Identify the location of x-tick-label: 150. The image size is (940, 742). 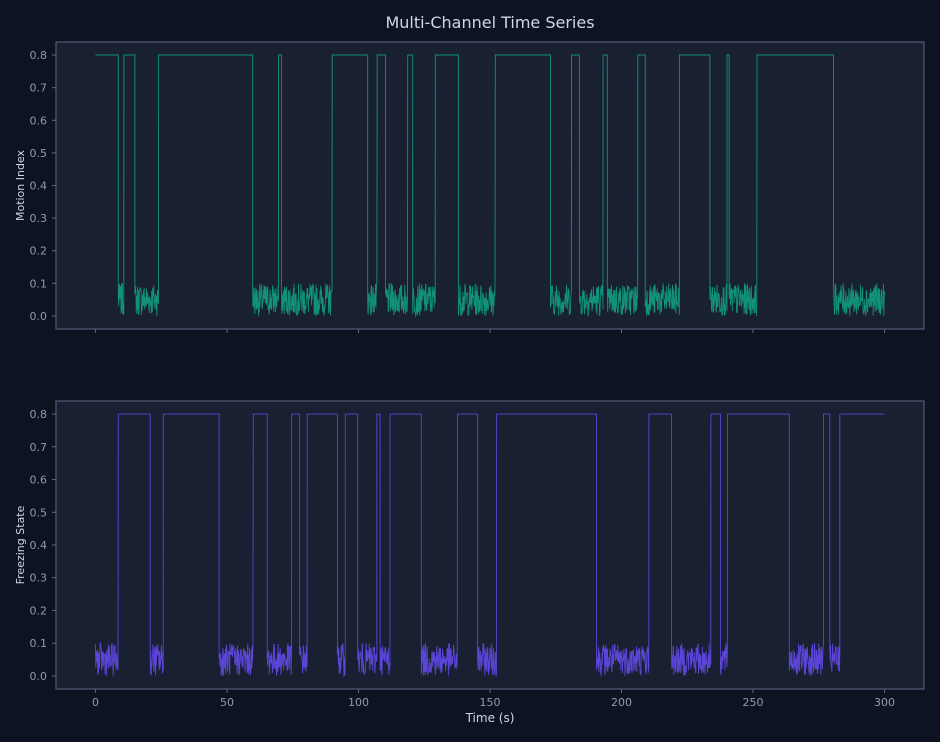
(490, 702).